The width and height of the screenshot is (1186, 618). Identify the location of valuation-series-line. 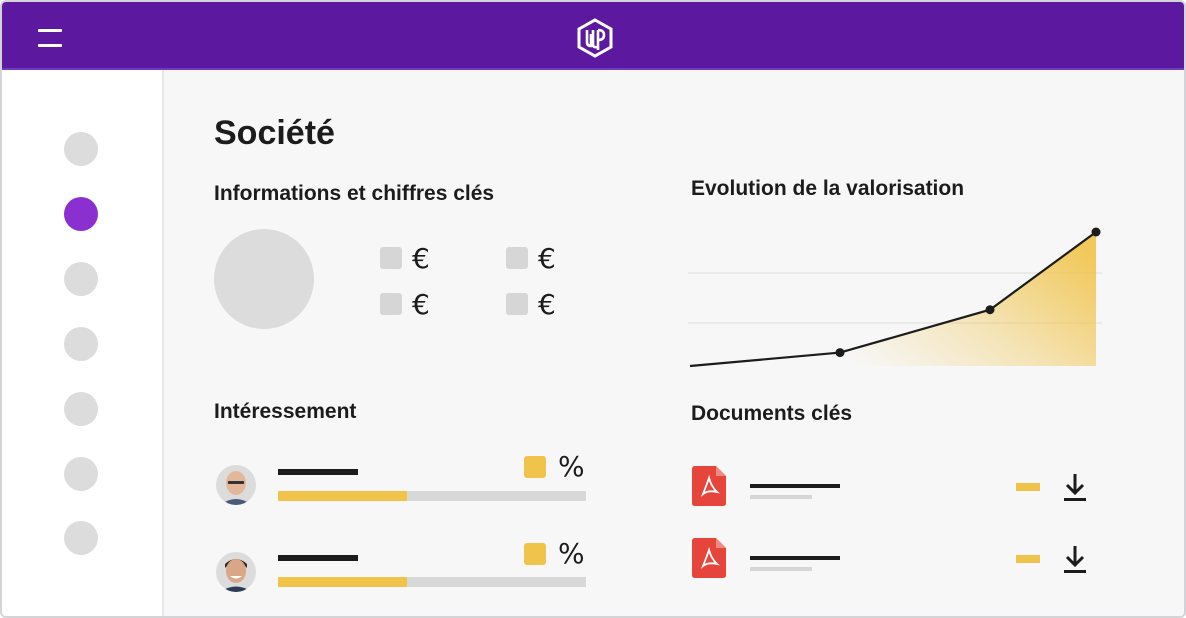
(893, 299).